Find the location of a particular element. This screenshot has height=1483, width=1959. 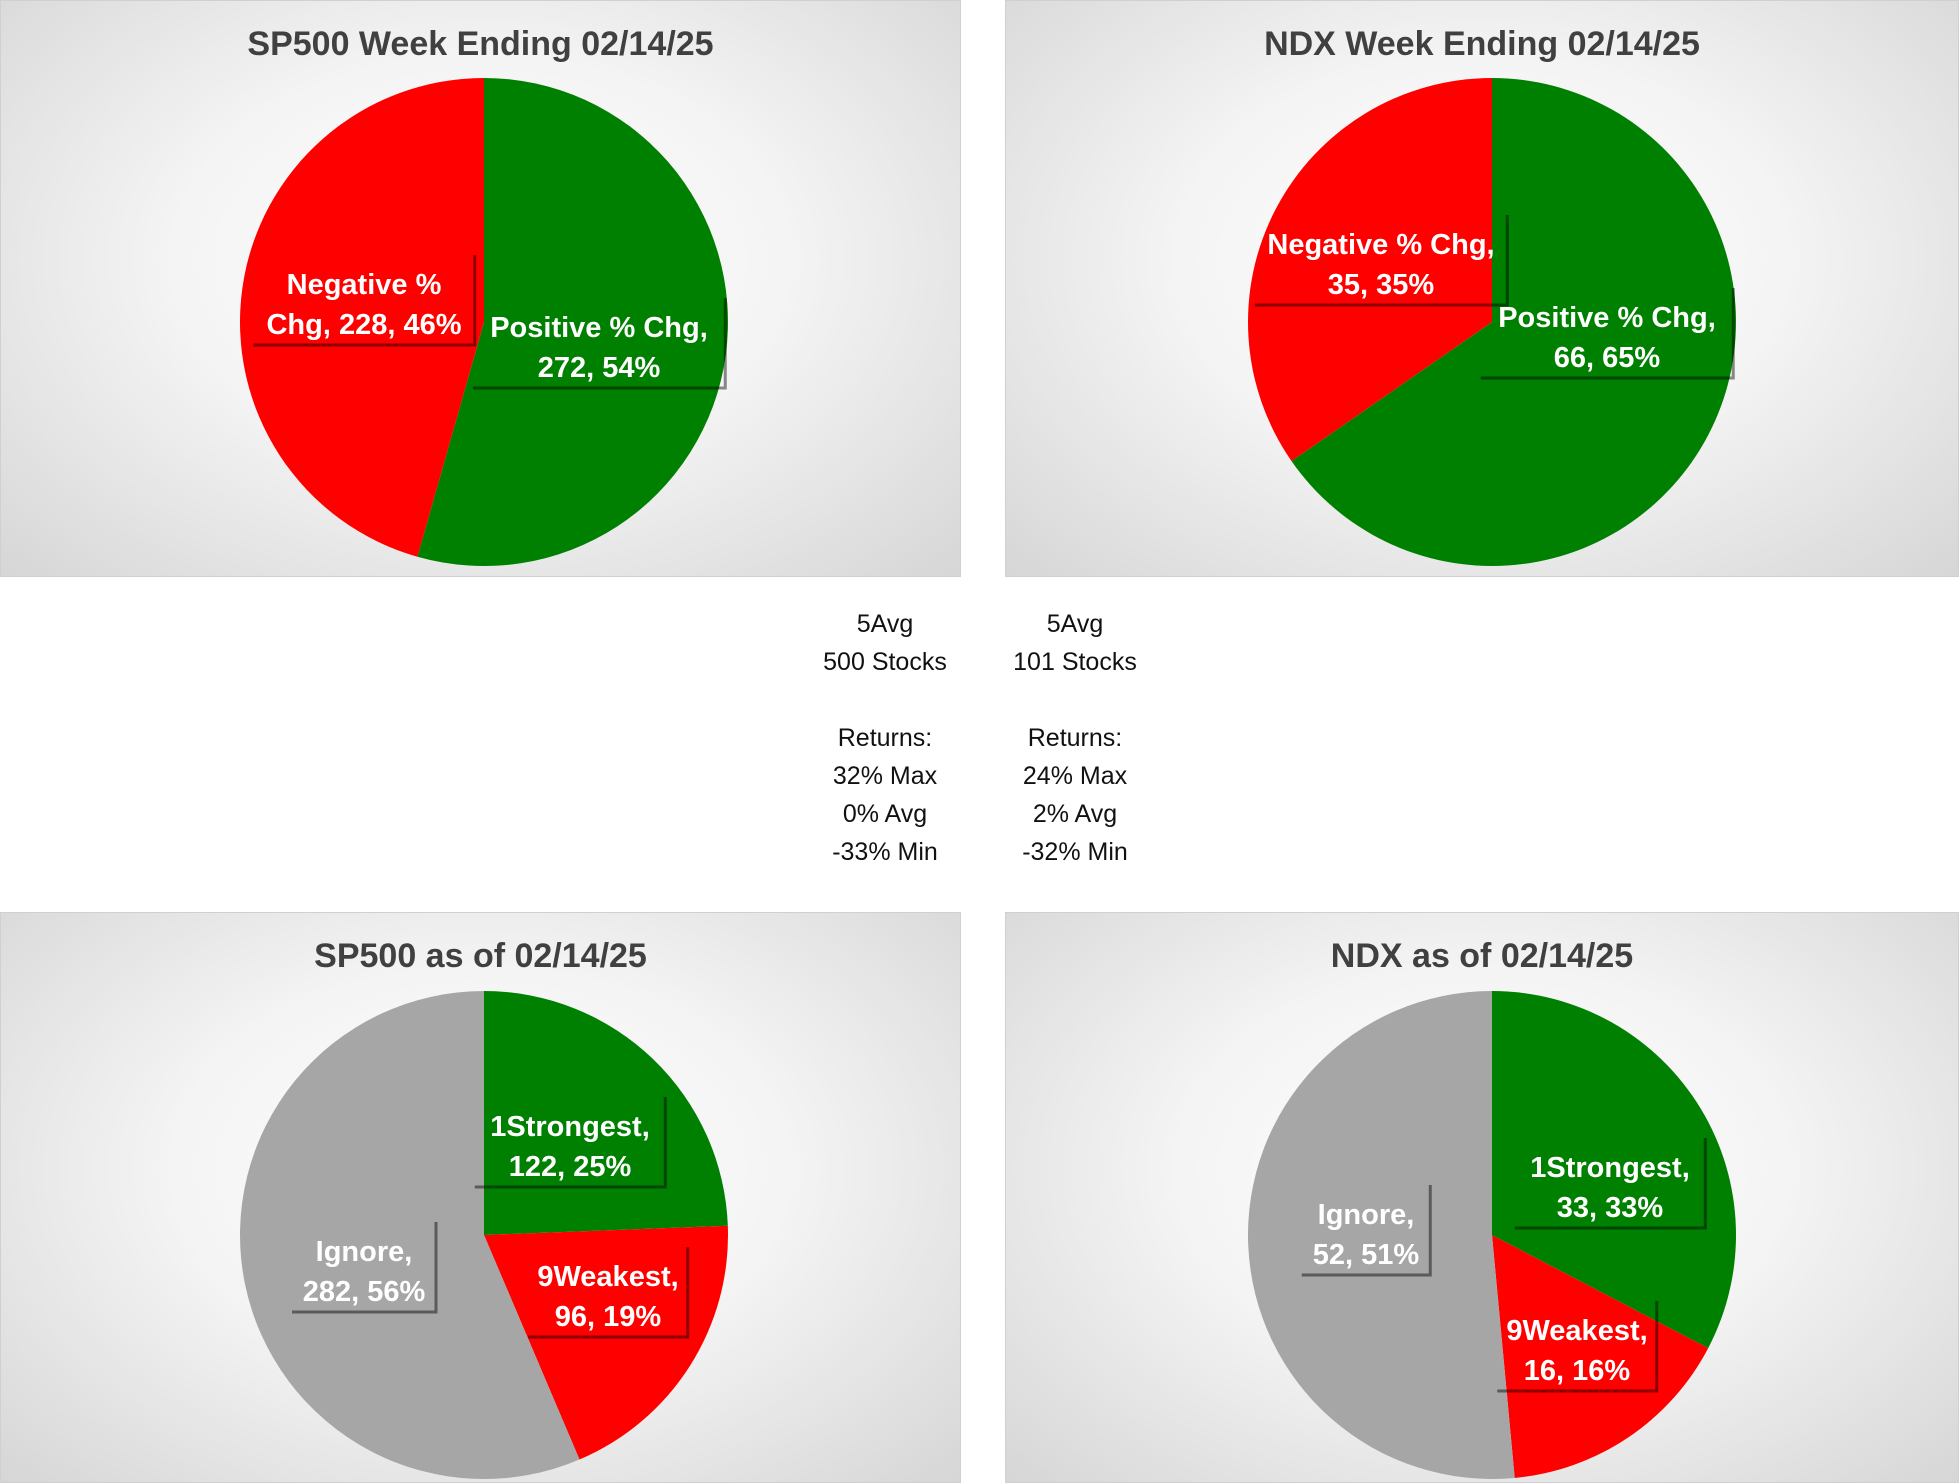

data-label-text: Negative % Chg, is located at coordinates (1380, 245).